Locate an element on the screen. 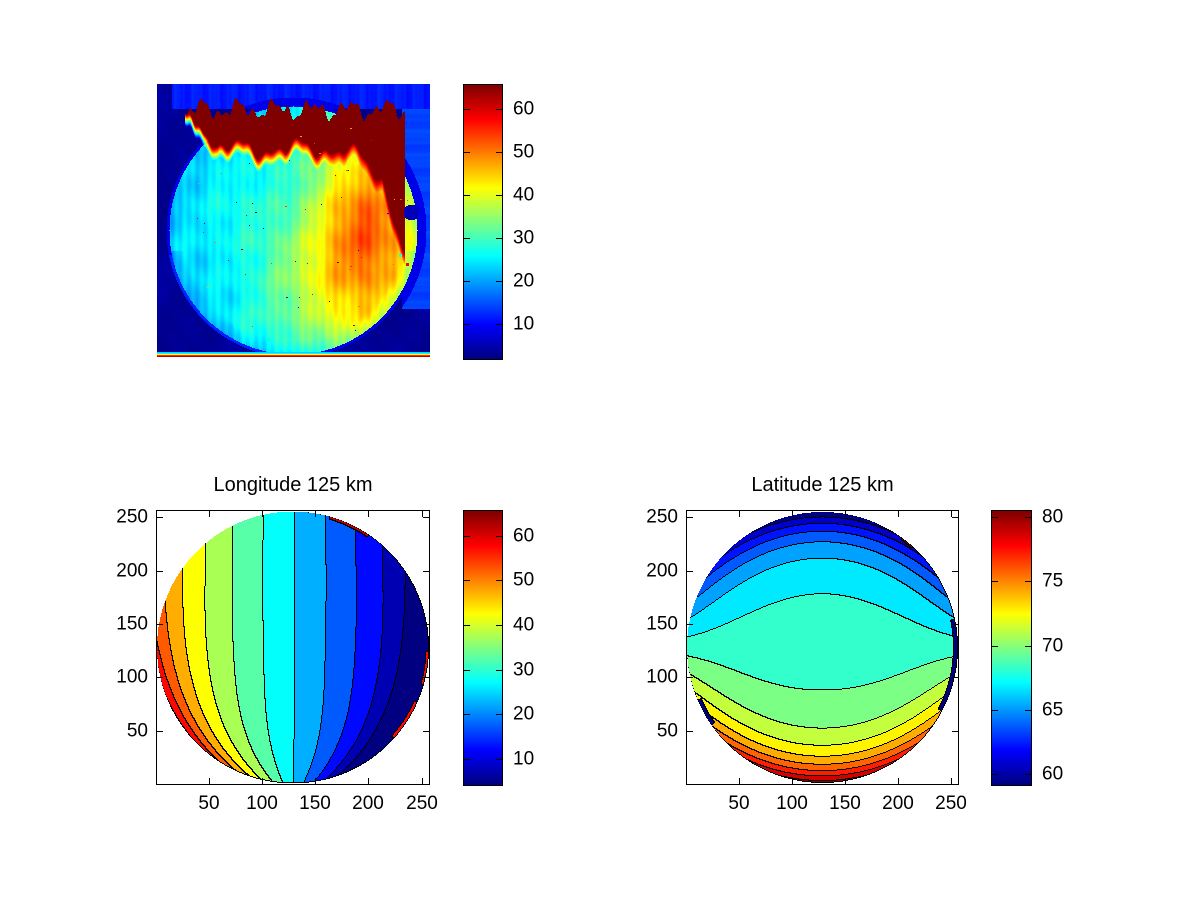  latitude-plot-title: Latitude 125 km is located at coordinates (822, 485).